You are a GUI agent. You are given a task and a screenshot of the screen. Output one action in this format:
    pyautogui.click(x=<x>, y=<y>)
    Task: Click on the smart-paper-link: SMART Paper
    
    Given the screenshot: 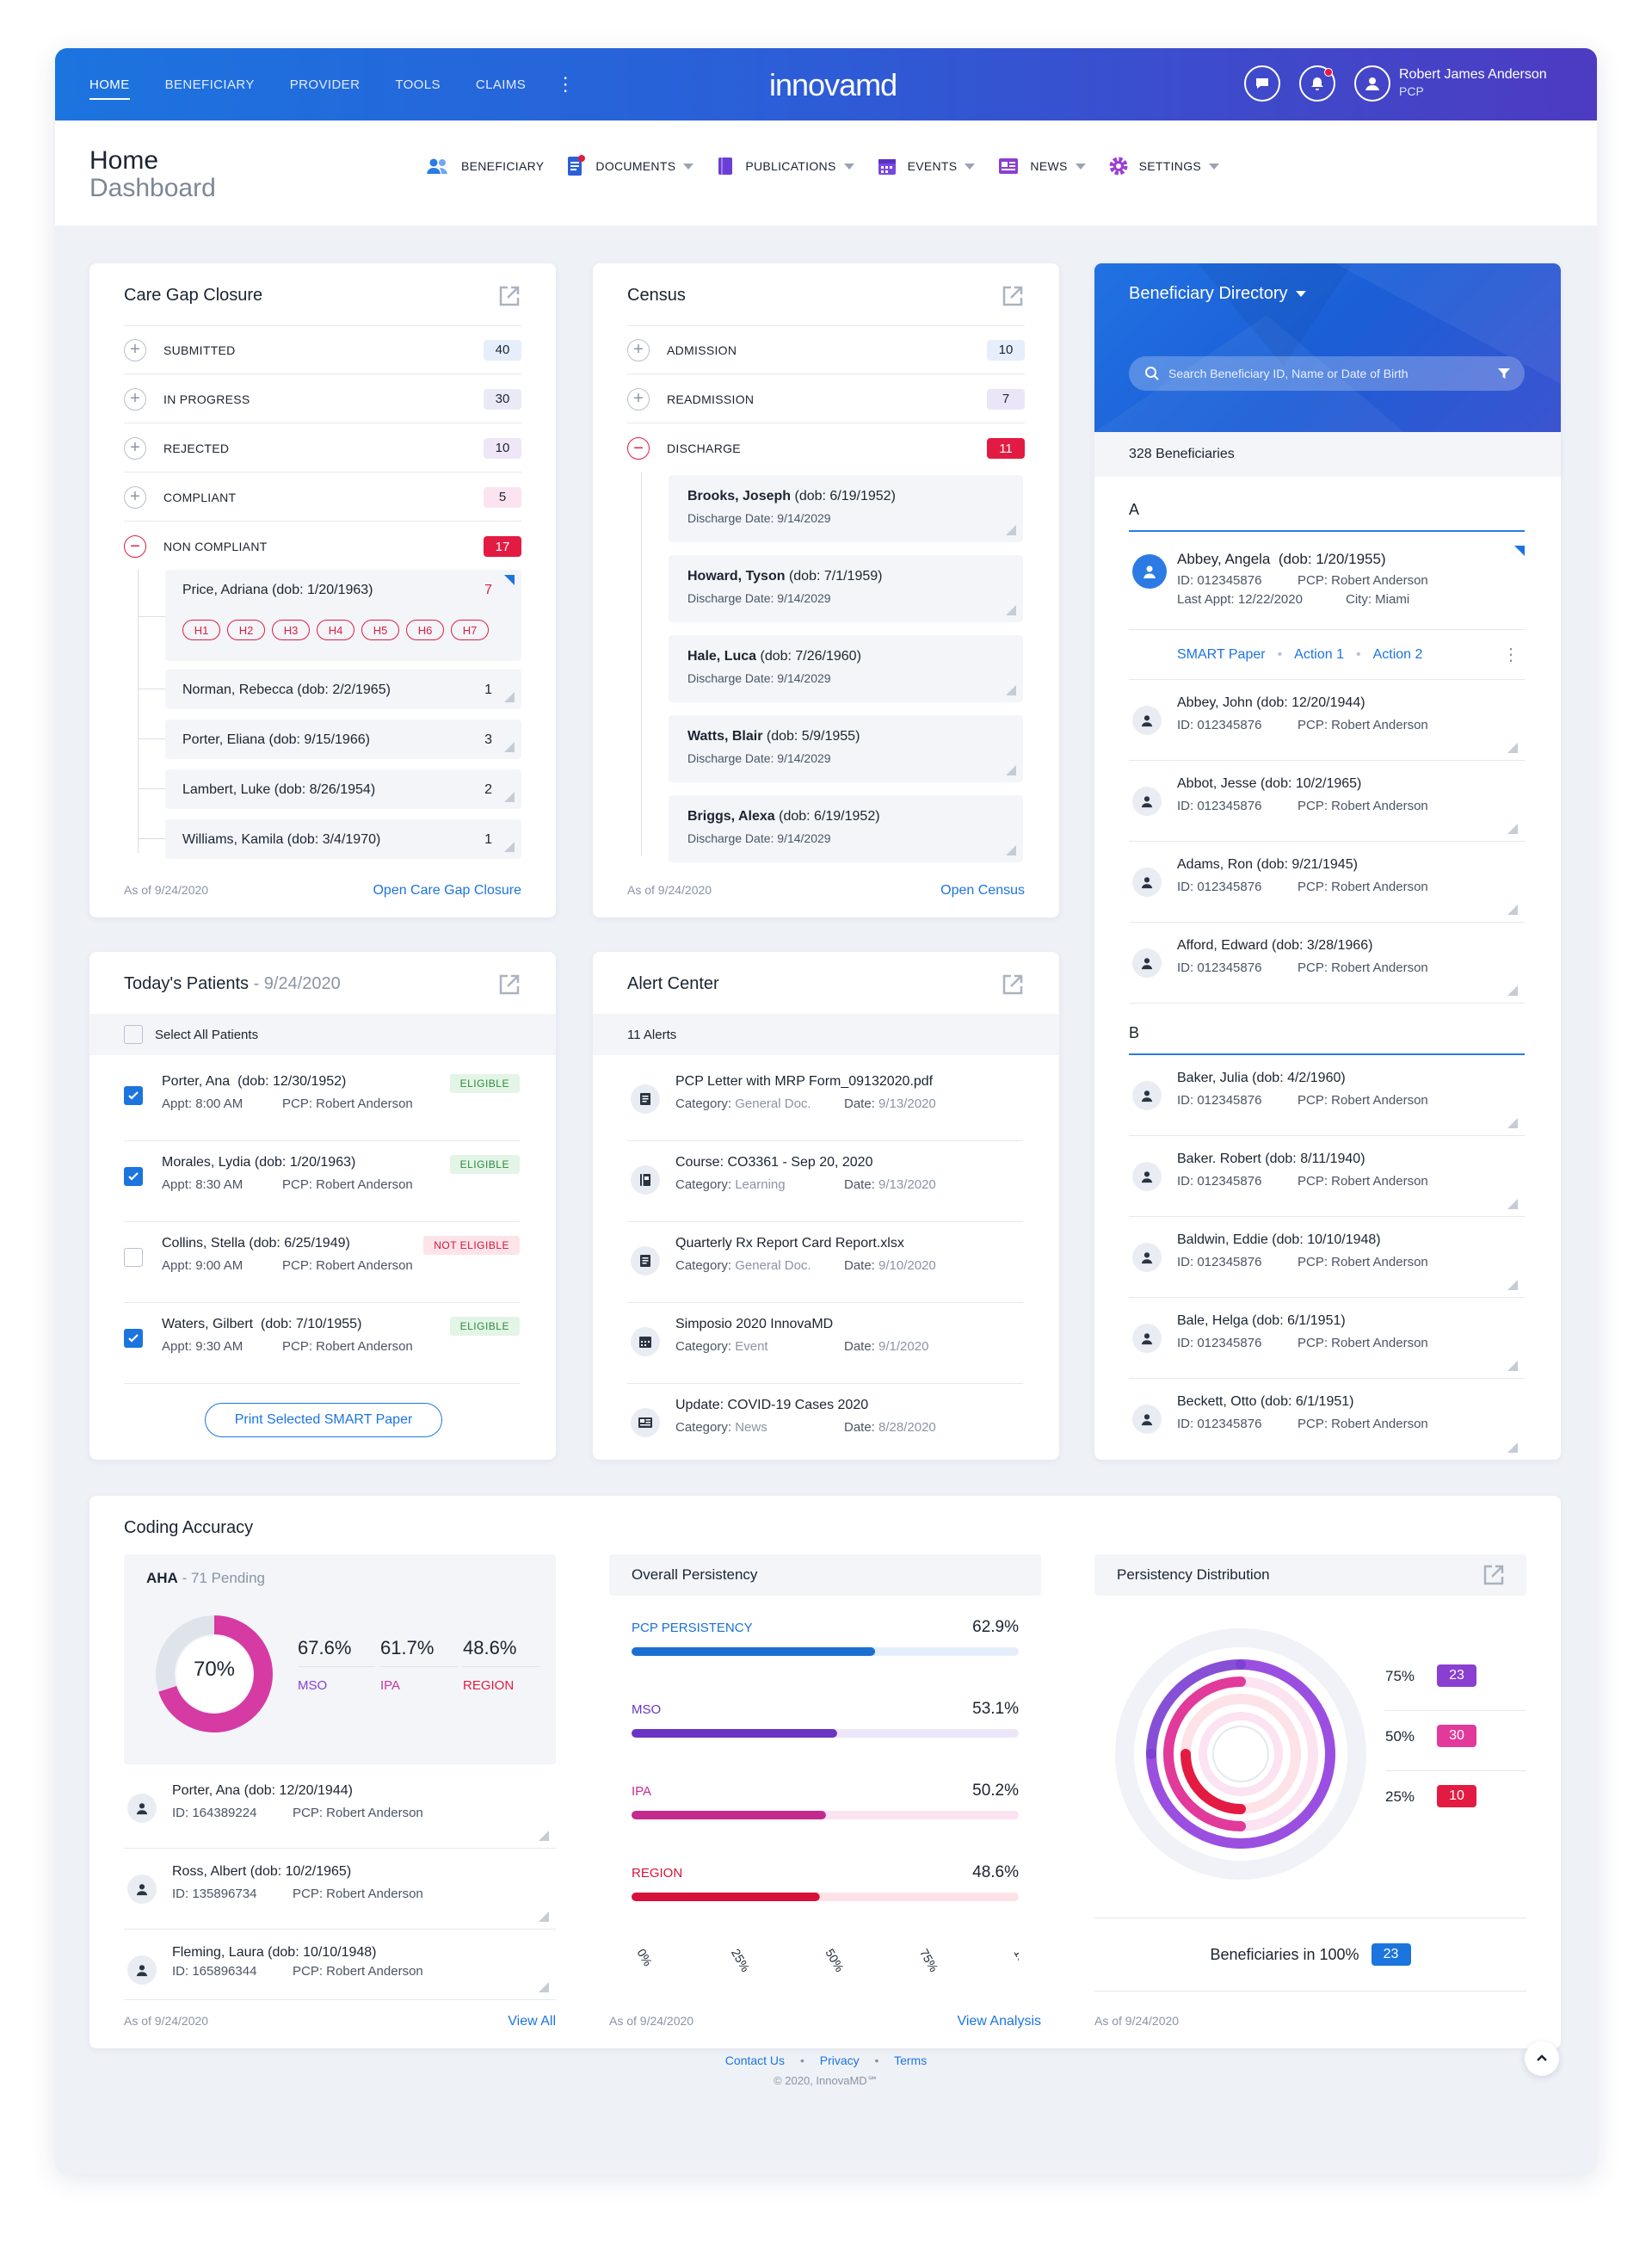 What is the action you would take?
    pyautogui.click(x=1221, y=654)
    